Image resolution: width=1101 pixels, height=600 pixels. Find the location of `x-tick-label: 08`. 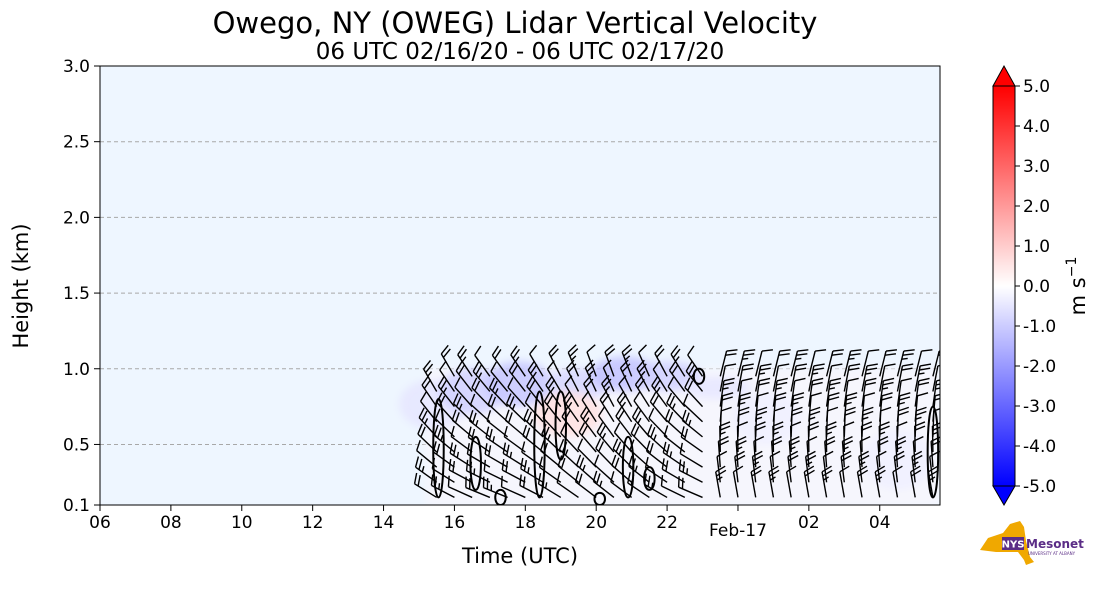

x-tick-label: 08 is located at coordinates (171, 523).